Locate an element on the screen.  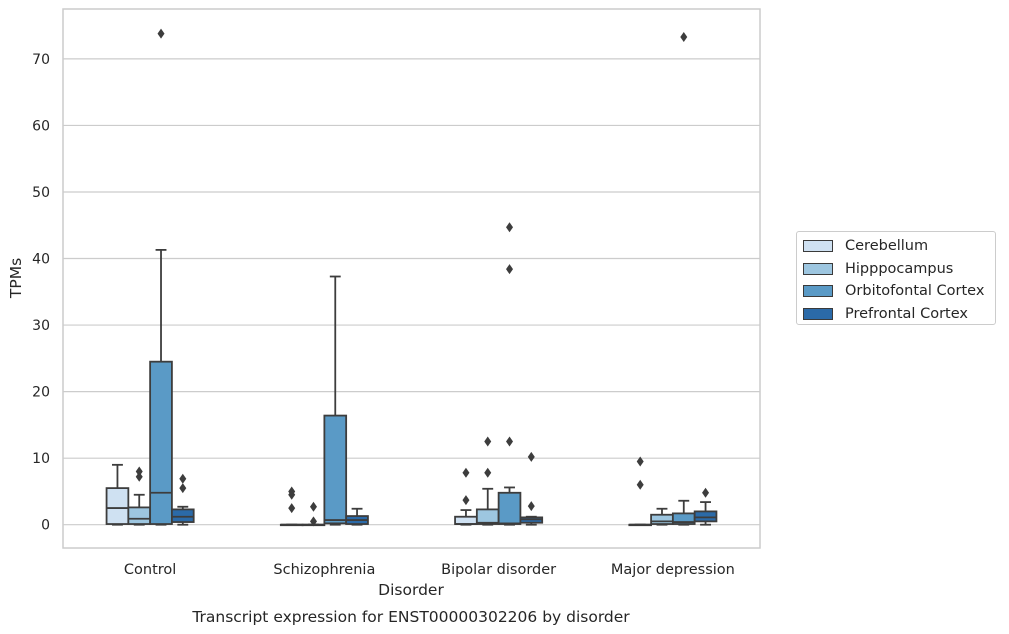
y-tick-label: 0 is located at coordinates (45, 526).